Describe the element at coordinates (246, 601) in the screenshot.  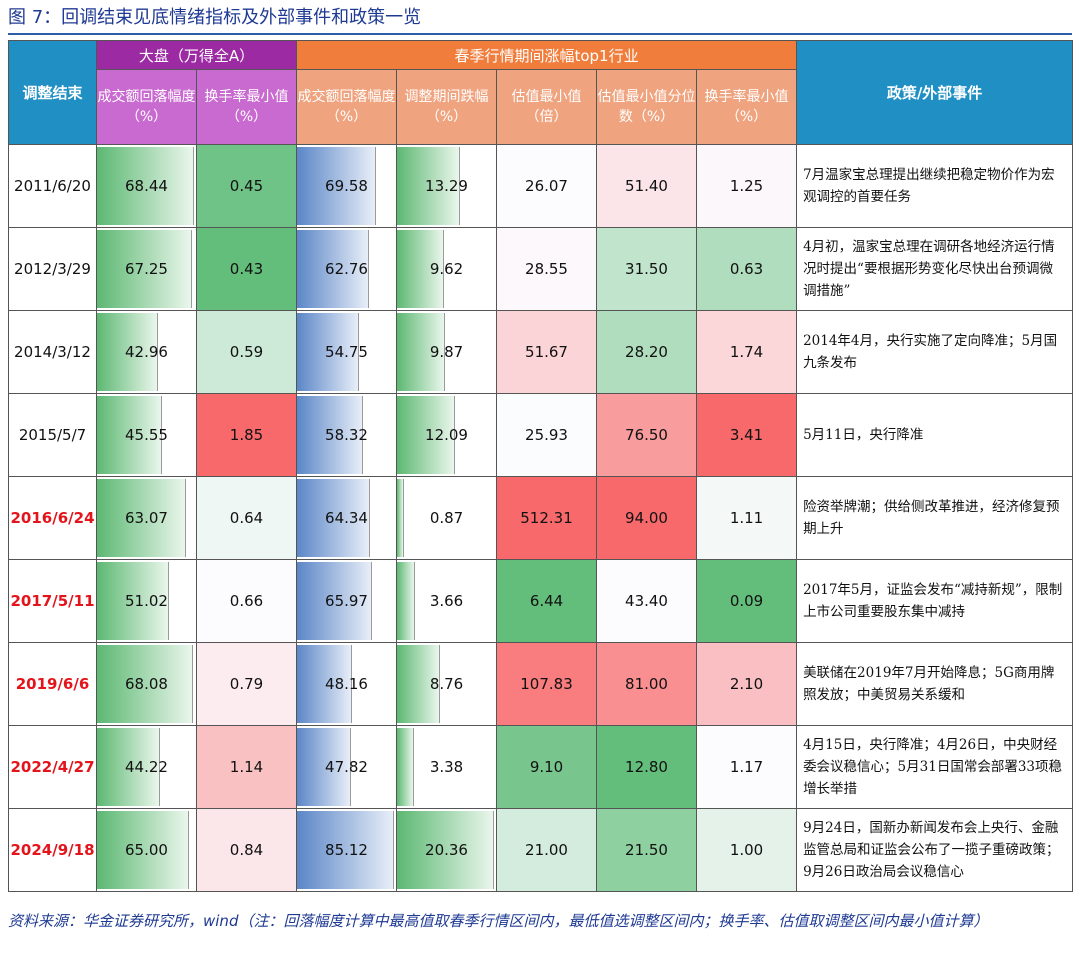
I see `market-turnover-min-cell: 0.66` at that location.